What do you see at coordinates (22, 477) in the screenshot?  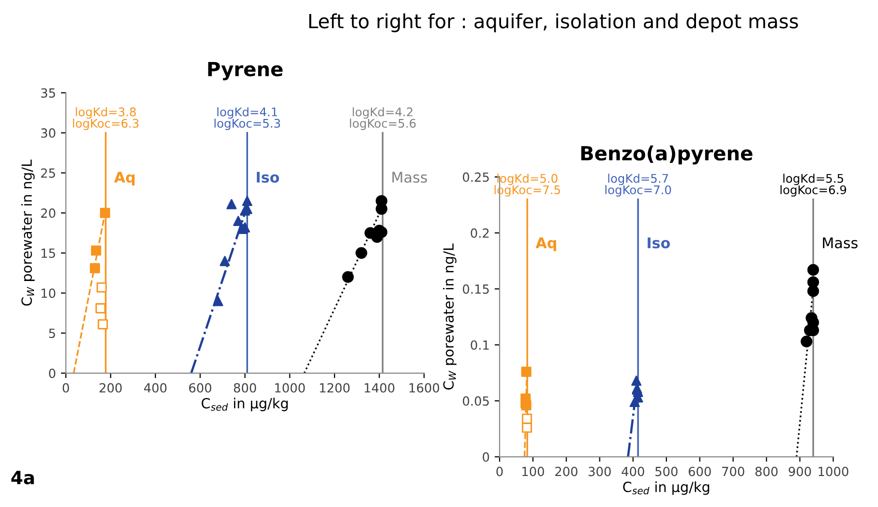 I see `text: 4a` at bounding box center [22, 477].